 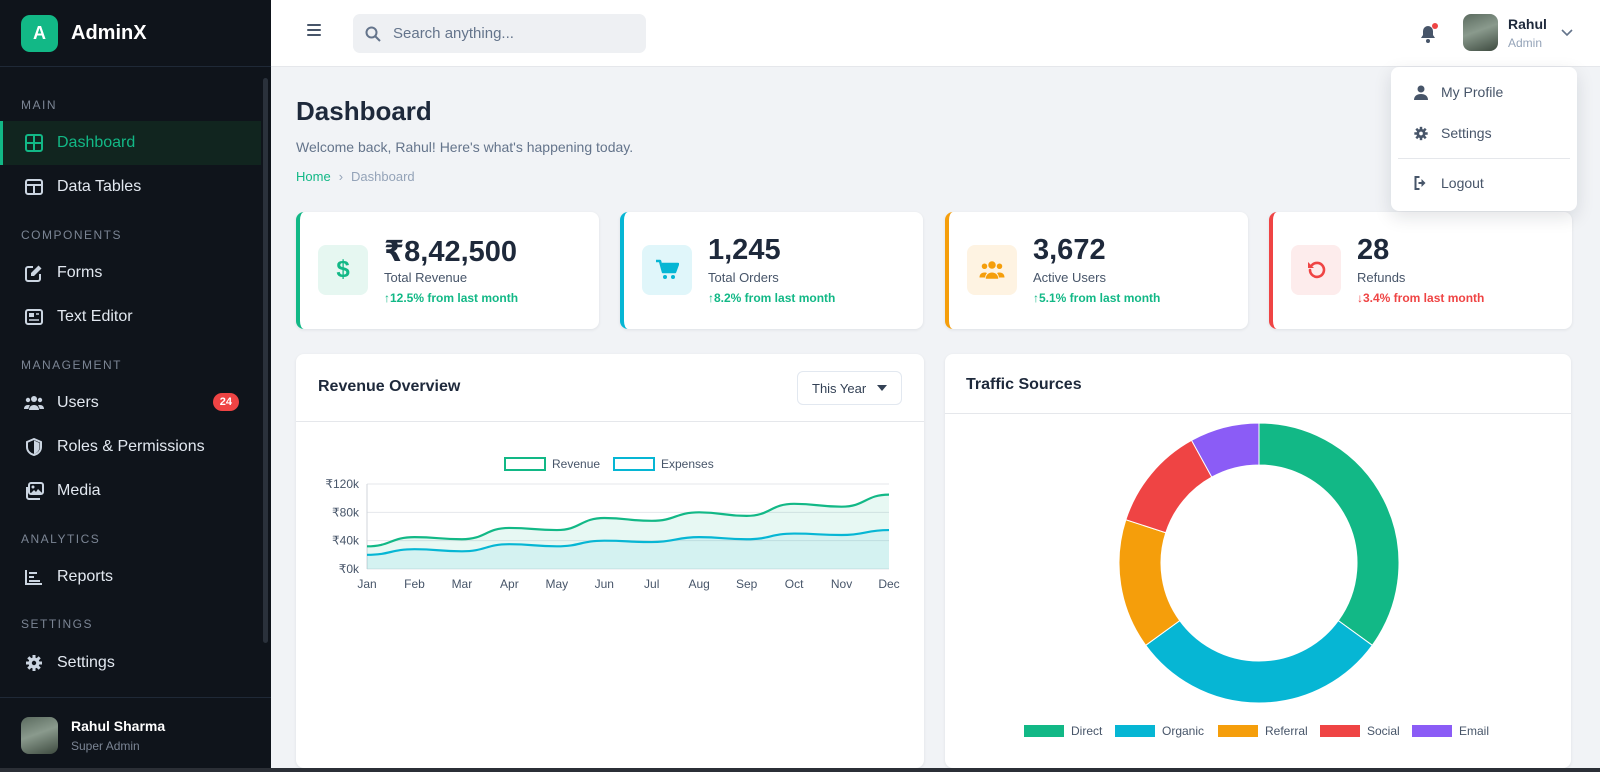 I want to click on topbar: Rahul Admin, so click(x=935, y=33).